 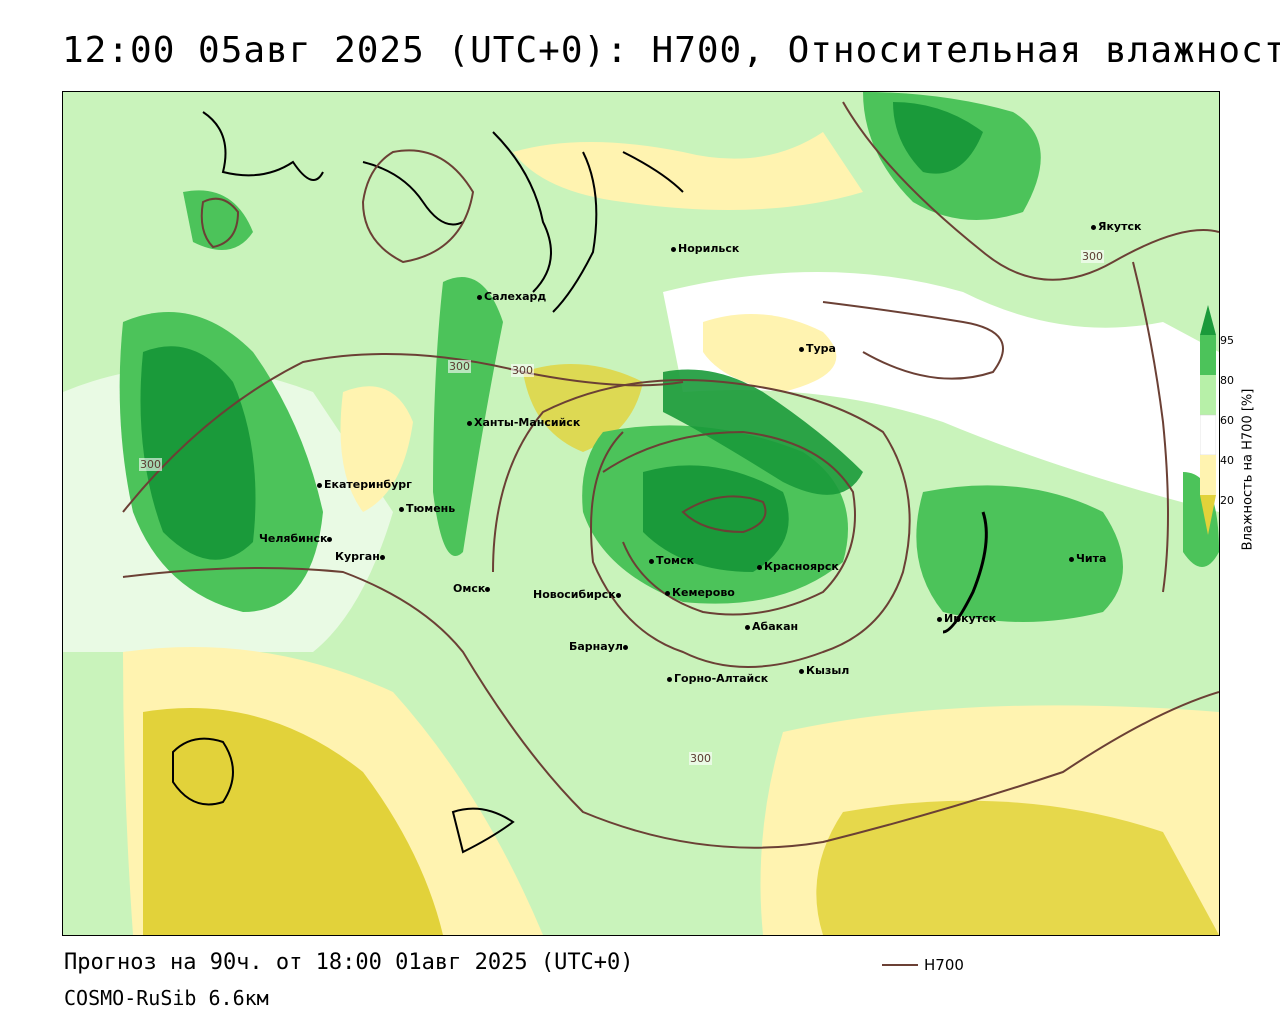 I want to click on city-label: Салехард, so click(x=515, y=296).